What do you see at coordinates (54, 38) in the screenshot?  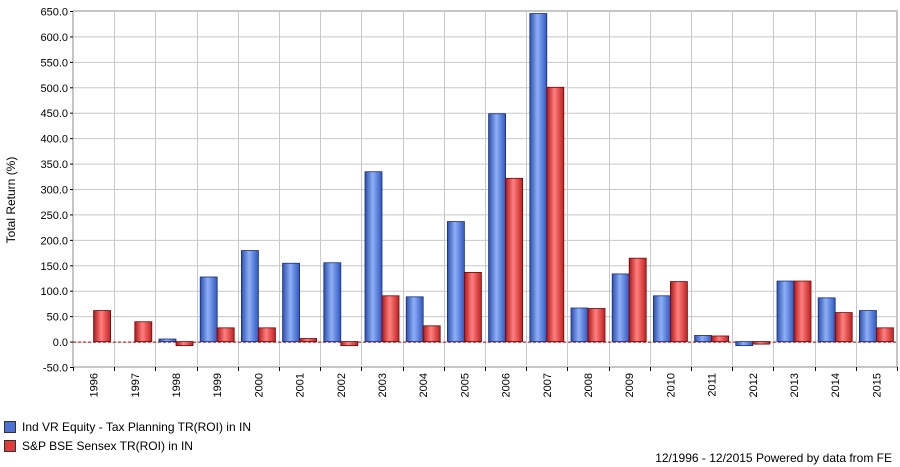 I see `y-tick-label: 600.0` at bounding box center [54, 38].